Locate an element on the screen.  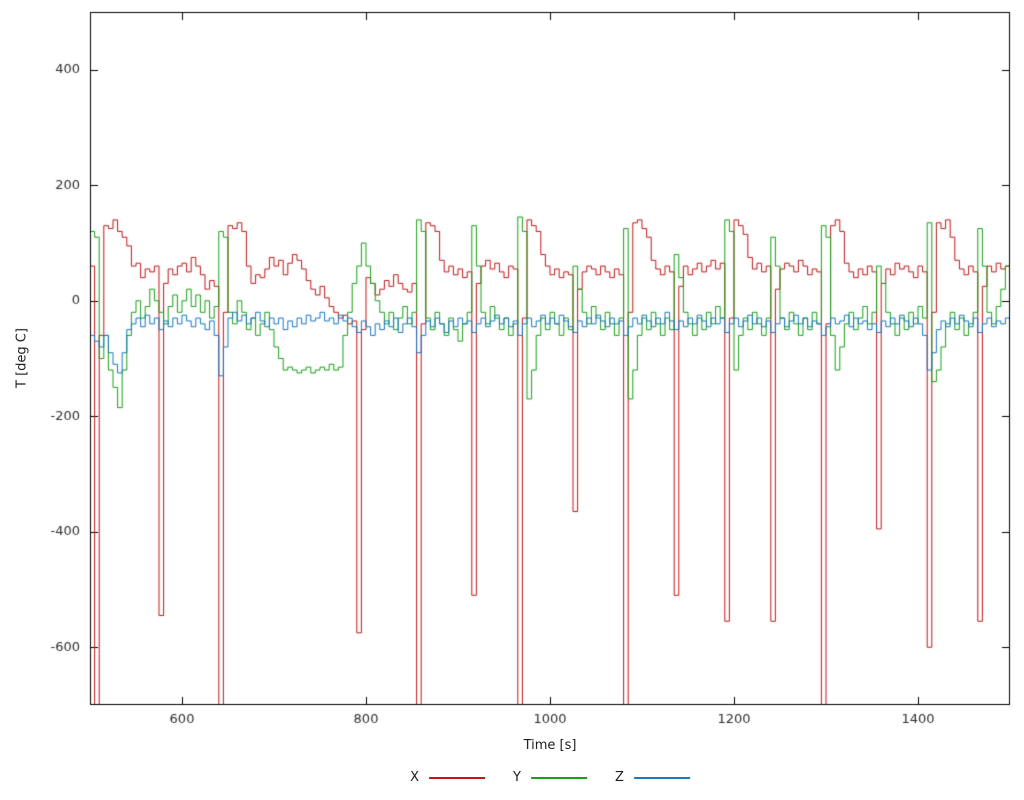
y-axis-label: T [deg C] is located at coordinates (22, 358).